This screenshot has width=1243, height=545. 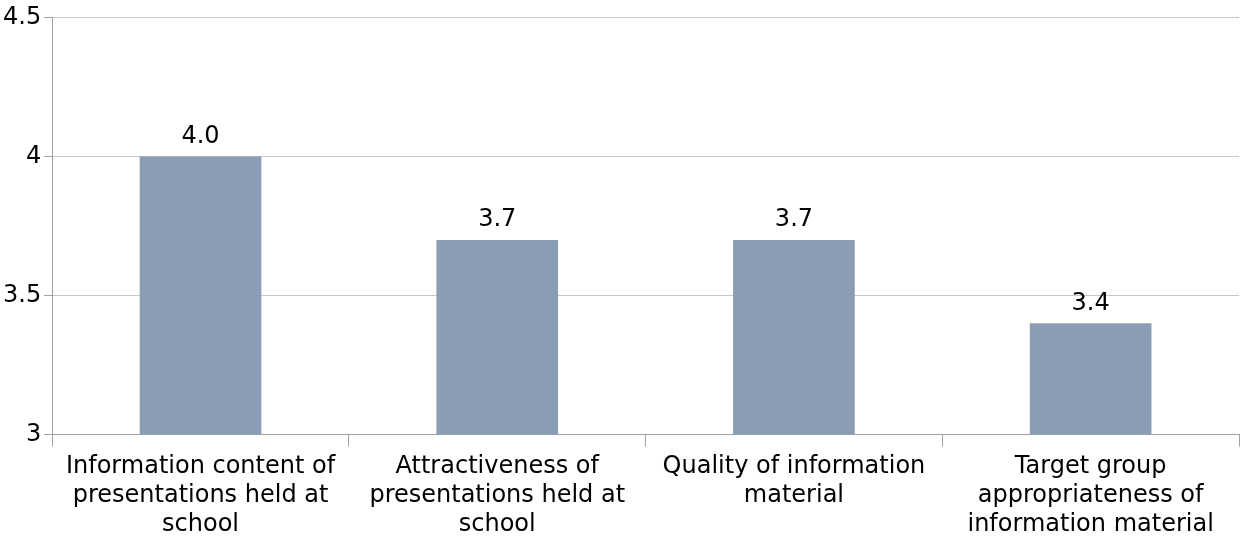 I want to click on data-label: 3.4, so click(x=1090, y=301).